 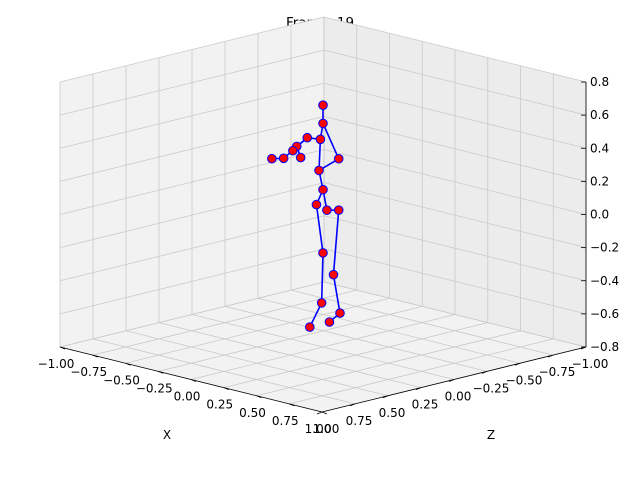 I want to click on x-tick-label: −1.00, so click(x=56, y=364).